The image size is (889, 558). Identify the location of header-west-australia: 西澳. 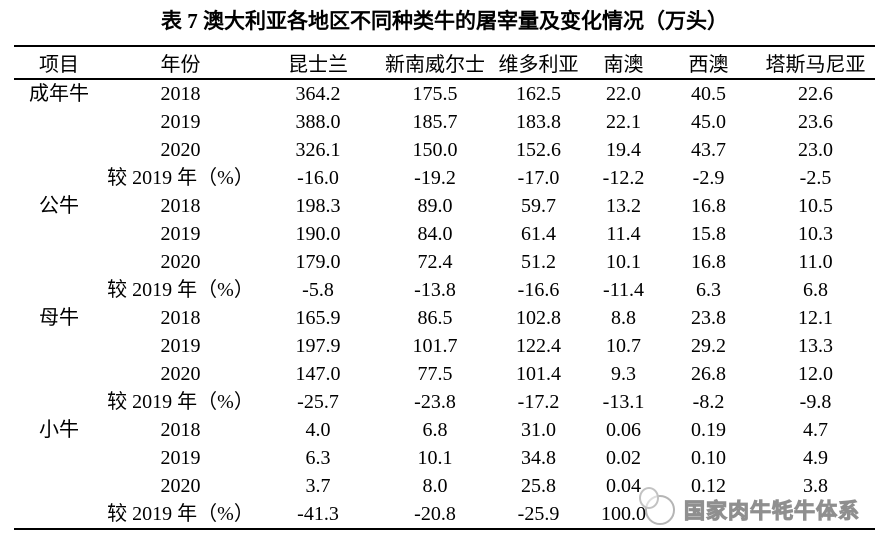
(708, 63).